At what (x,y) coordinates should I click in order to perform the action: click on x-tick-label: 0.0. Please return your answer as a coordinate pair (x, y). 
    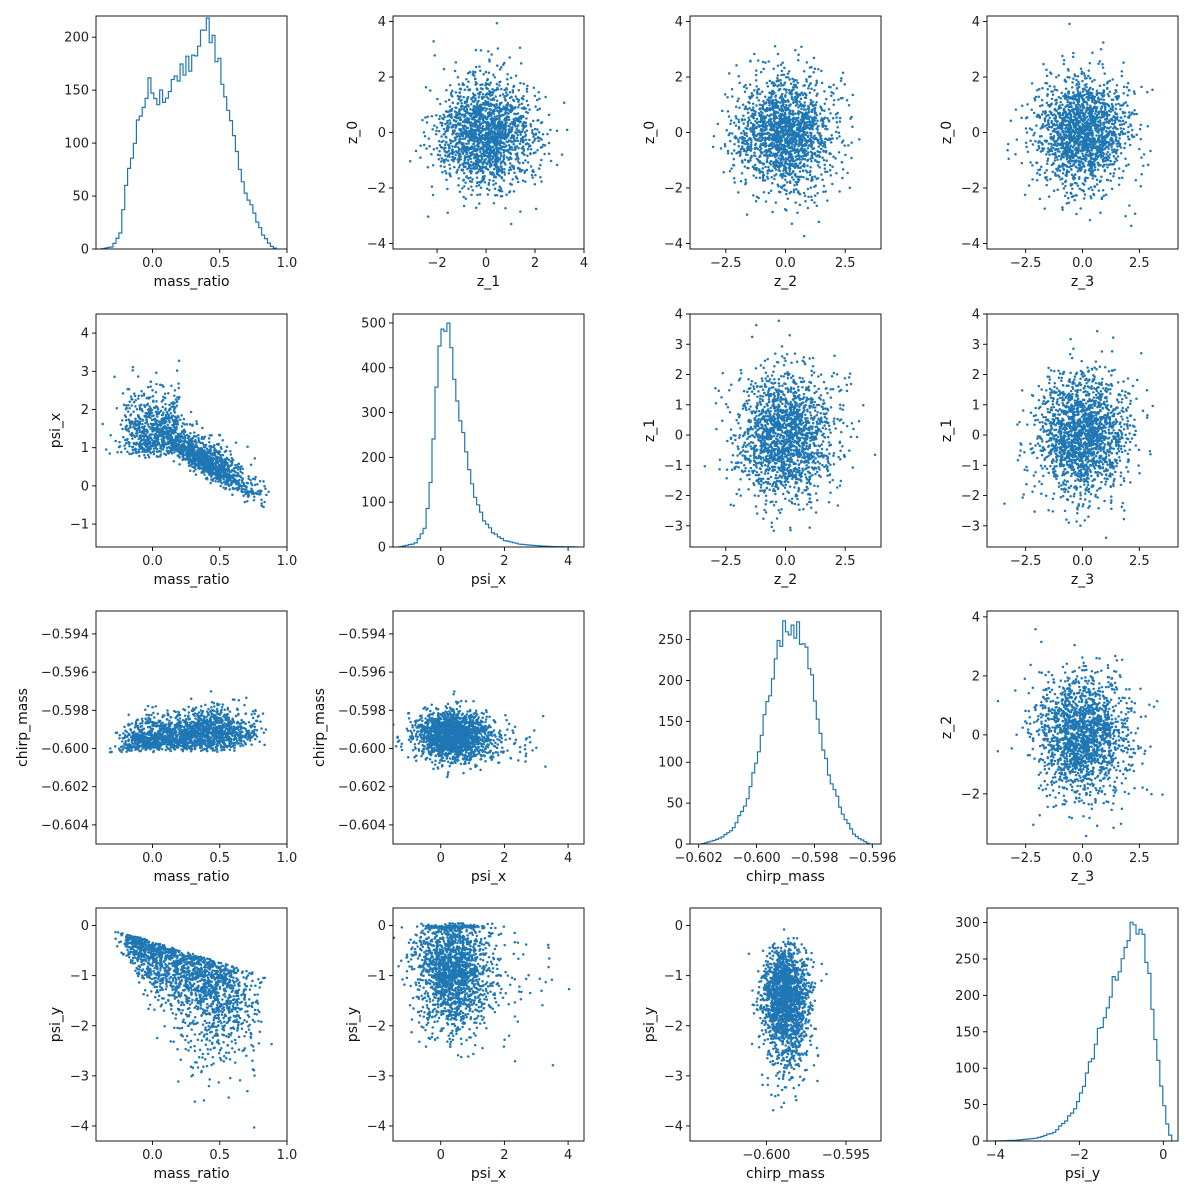
    Looking at the image, I should click on (152, 263).